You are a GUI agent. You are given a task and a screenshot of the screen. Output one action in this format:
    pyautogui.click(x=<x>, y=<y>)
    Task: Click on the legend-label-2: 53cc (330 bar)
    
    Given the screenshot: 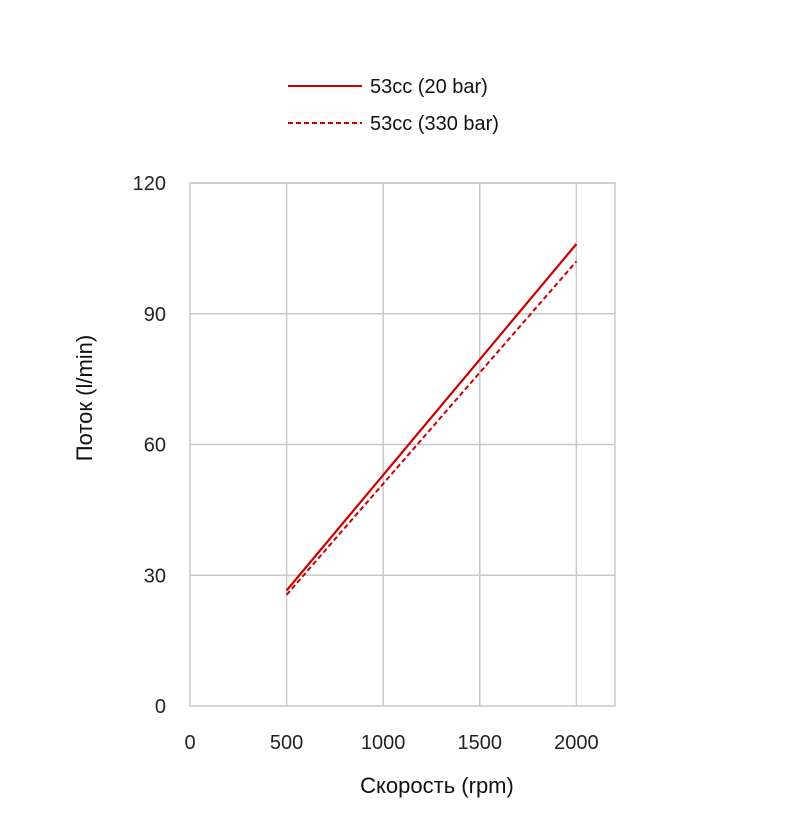 What is the action you would take?
    pyautogui.click(x=434, y=124)
    